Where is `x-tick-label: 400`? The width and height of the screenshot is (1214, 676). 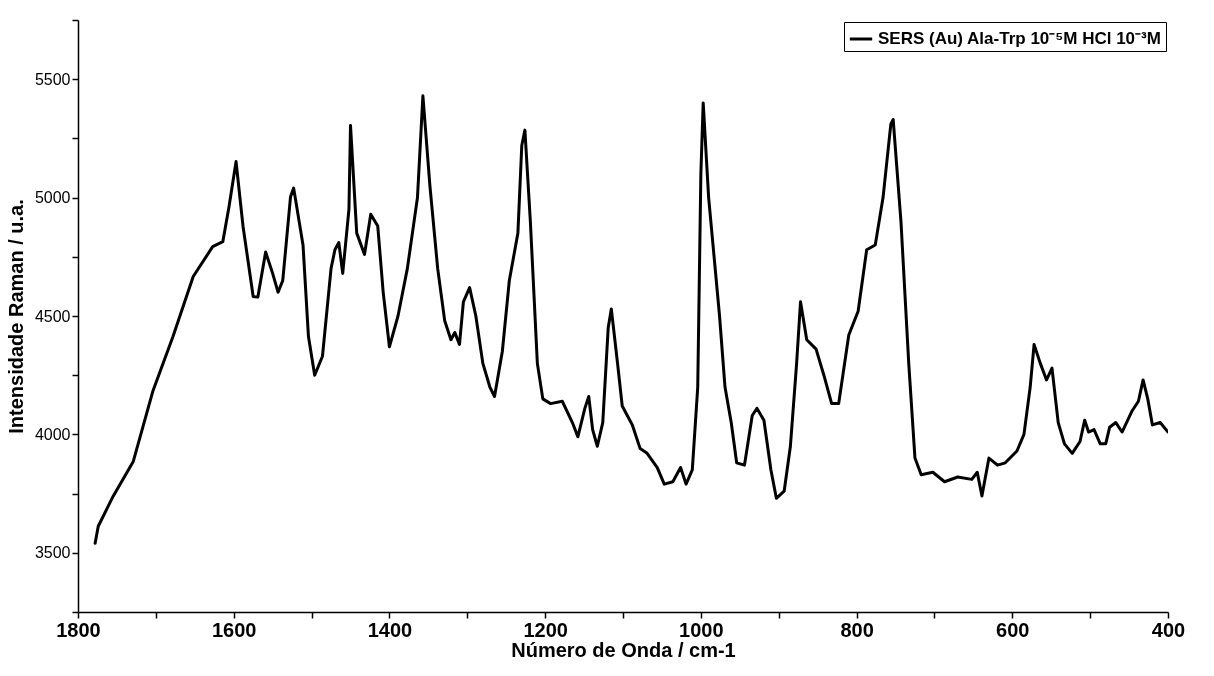
x-tick-label: 400 is located at coordinates (1168, 629).